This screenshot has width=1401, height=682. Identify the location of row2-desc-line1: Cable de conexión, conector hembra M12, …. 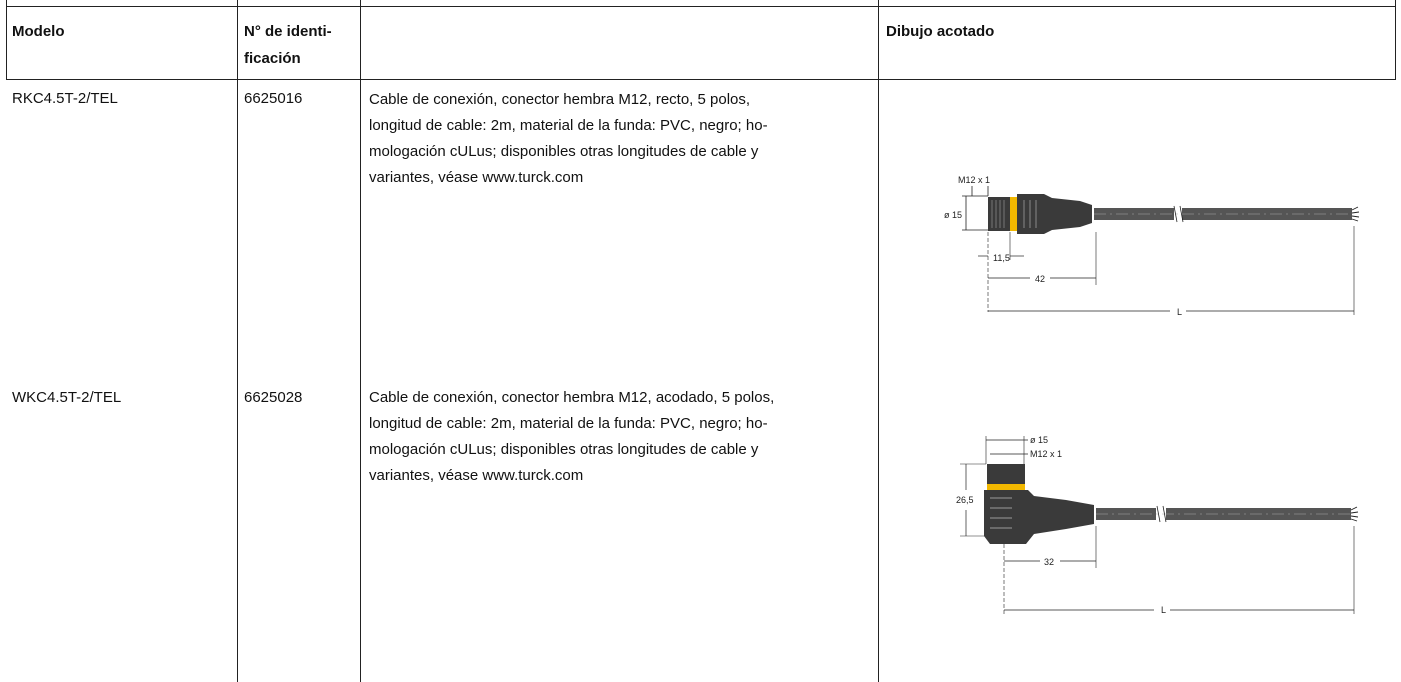
(572, 397).